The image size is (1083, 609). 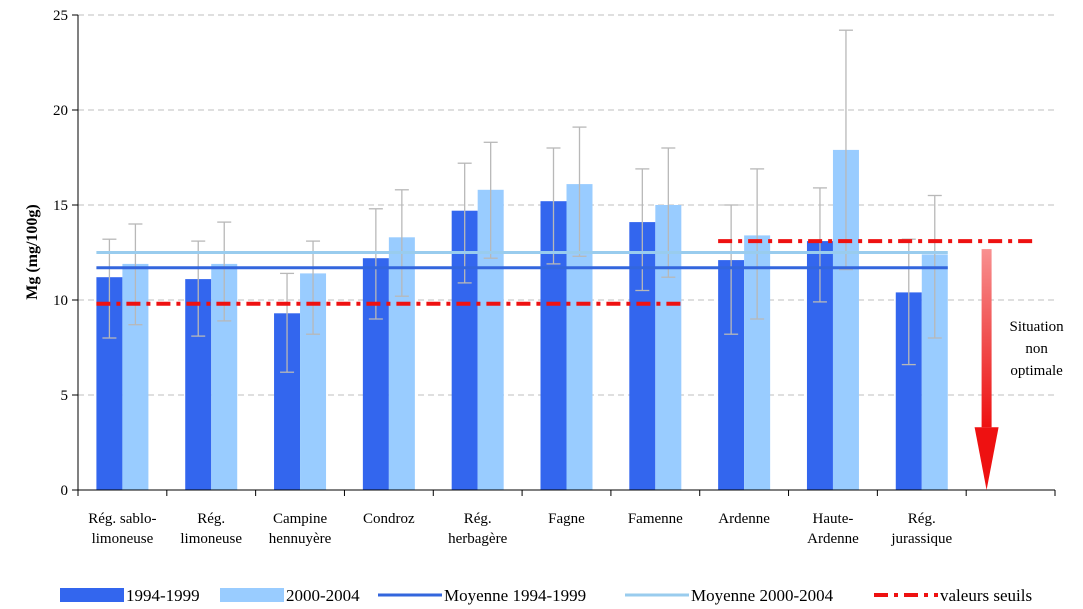 I want to click on x-tick-label: Ardenne, so click(x=744, y=519).